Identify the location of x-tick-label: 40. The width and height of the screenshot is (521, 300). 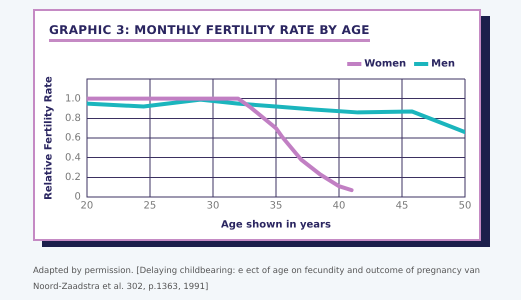
(339, 206).